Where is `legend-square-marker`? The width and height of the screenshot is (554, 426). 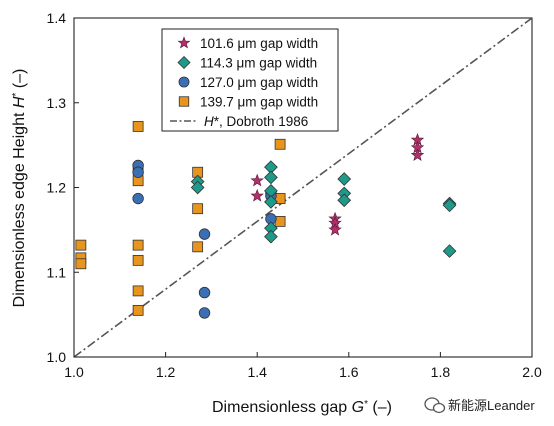
legend-square-marker is located at coordinates (184, 101).